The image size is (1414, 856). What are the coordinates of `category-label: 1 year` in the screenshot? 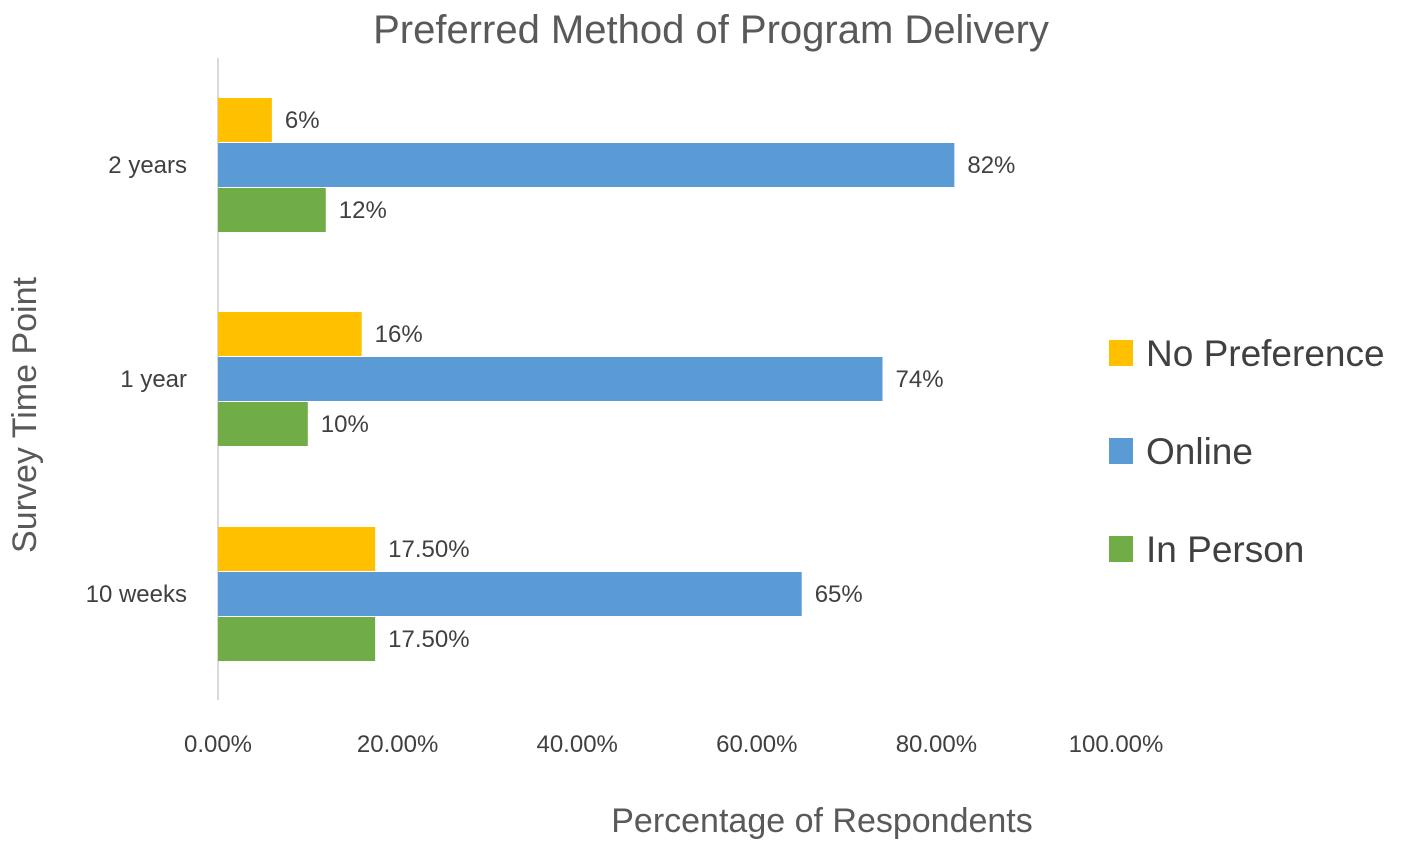 It's located at (153, 379).